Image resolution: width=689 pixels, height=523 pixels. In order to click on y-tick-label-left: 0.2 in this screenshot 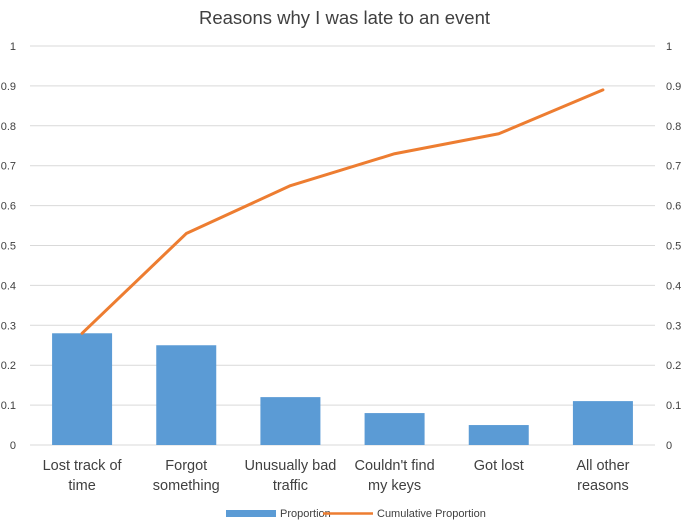, I will do `click(8, 366)`.